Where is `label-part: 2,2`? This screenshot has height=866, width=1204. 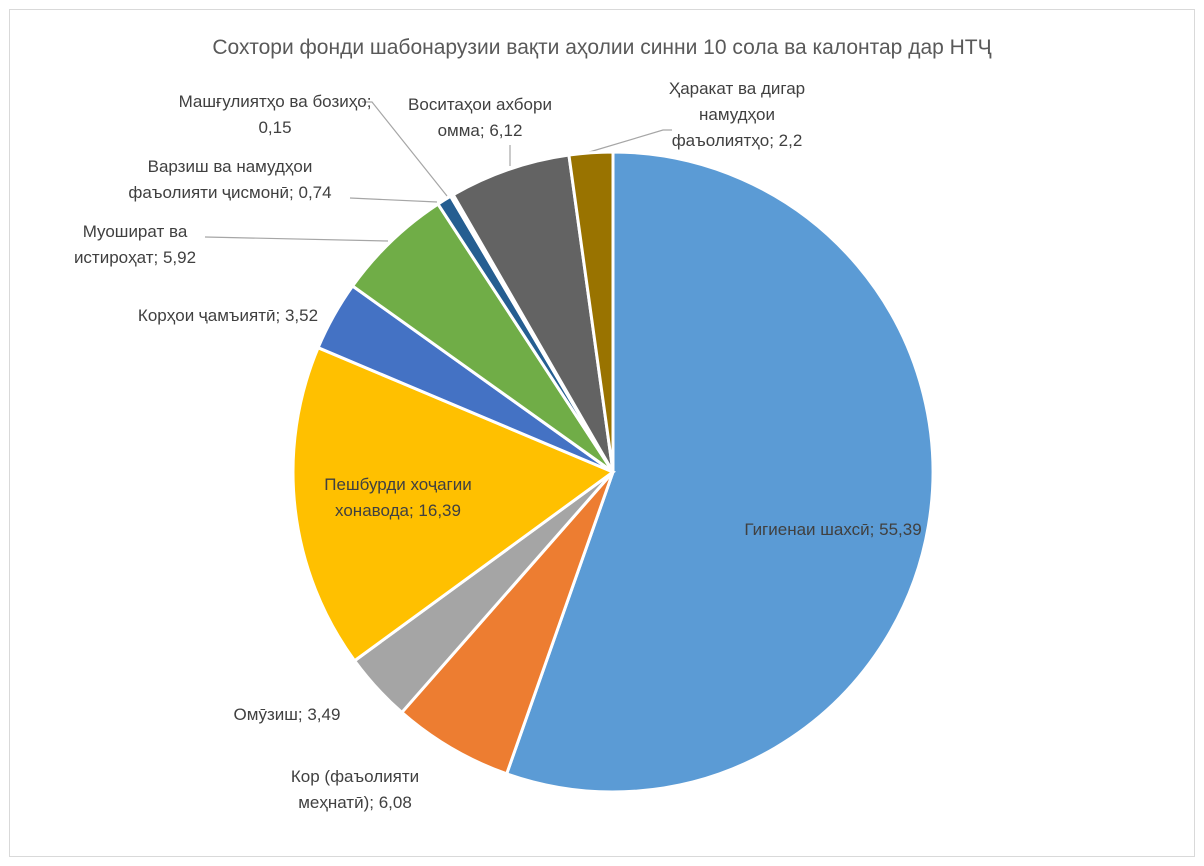
label-part: 2,2 is located at coordinates (790, 140).